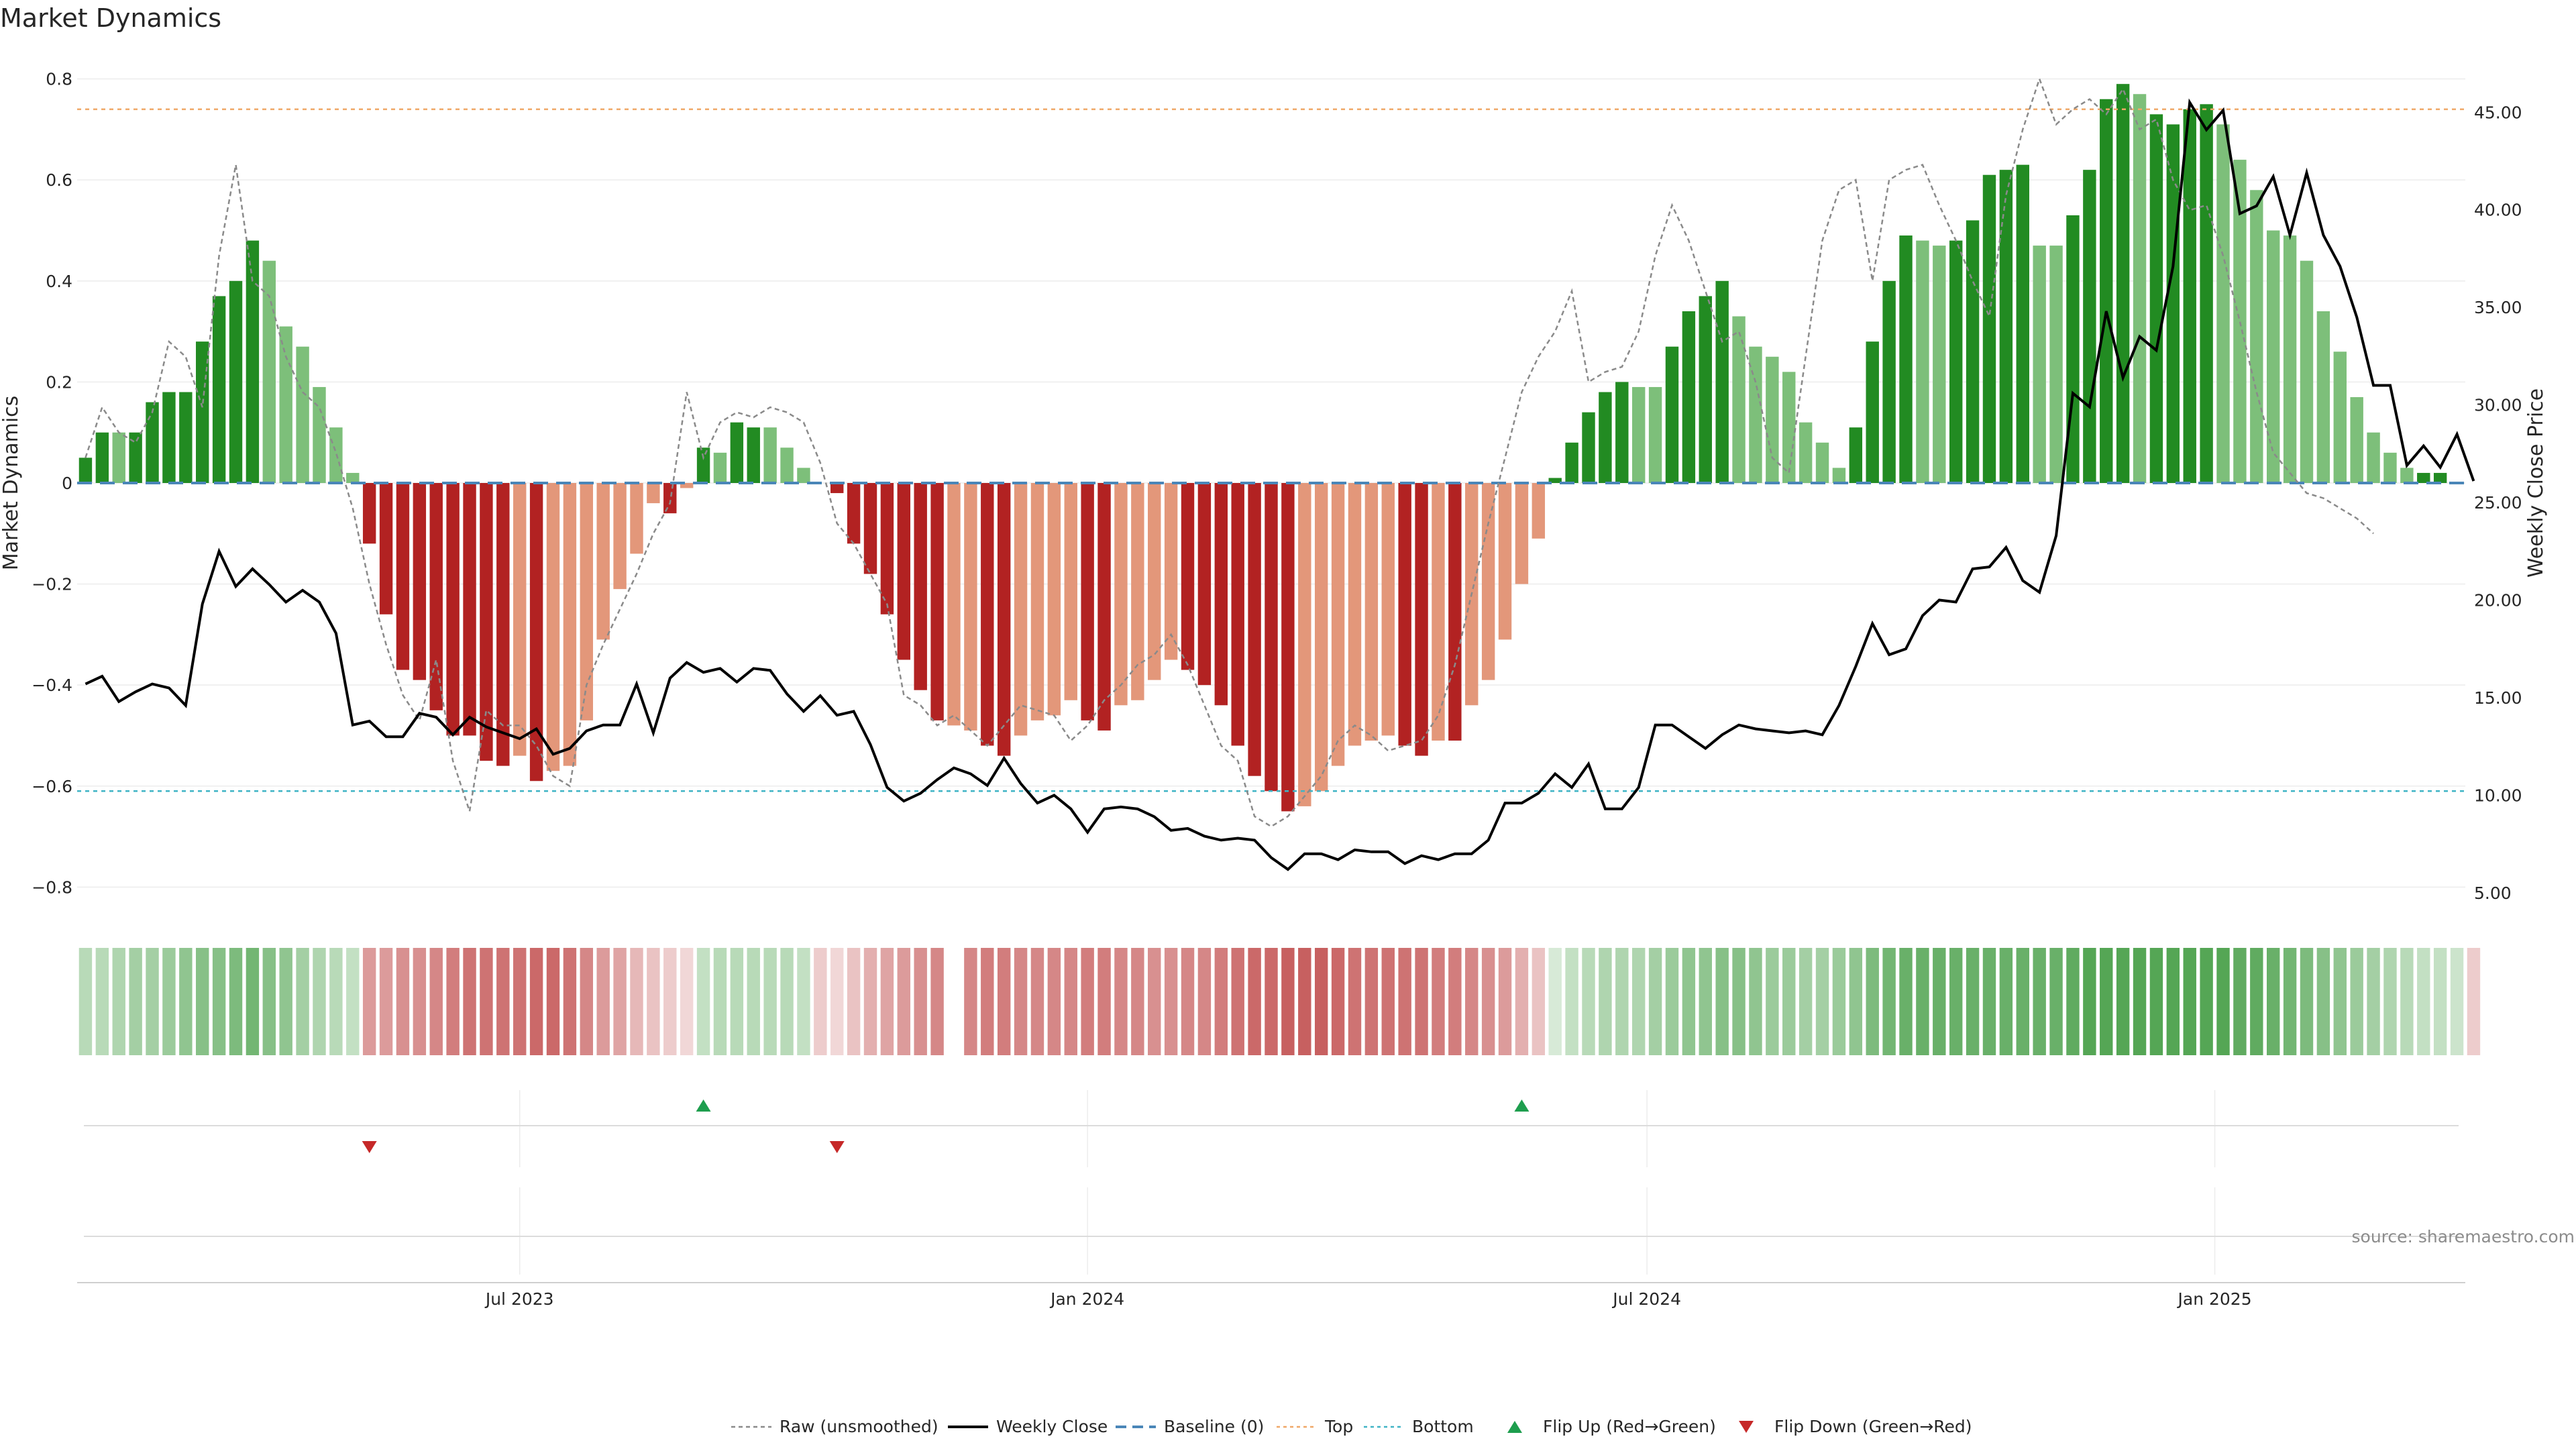  I want to click on flip-up-marker, so click(1521, 1105).